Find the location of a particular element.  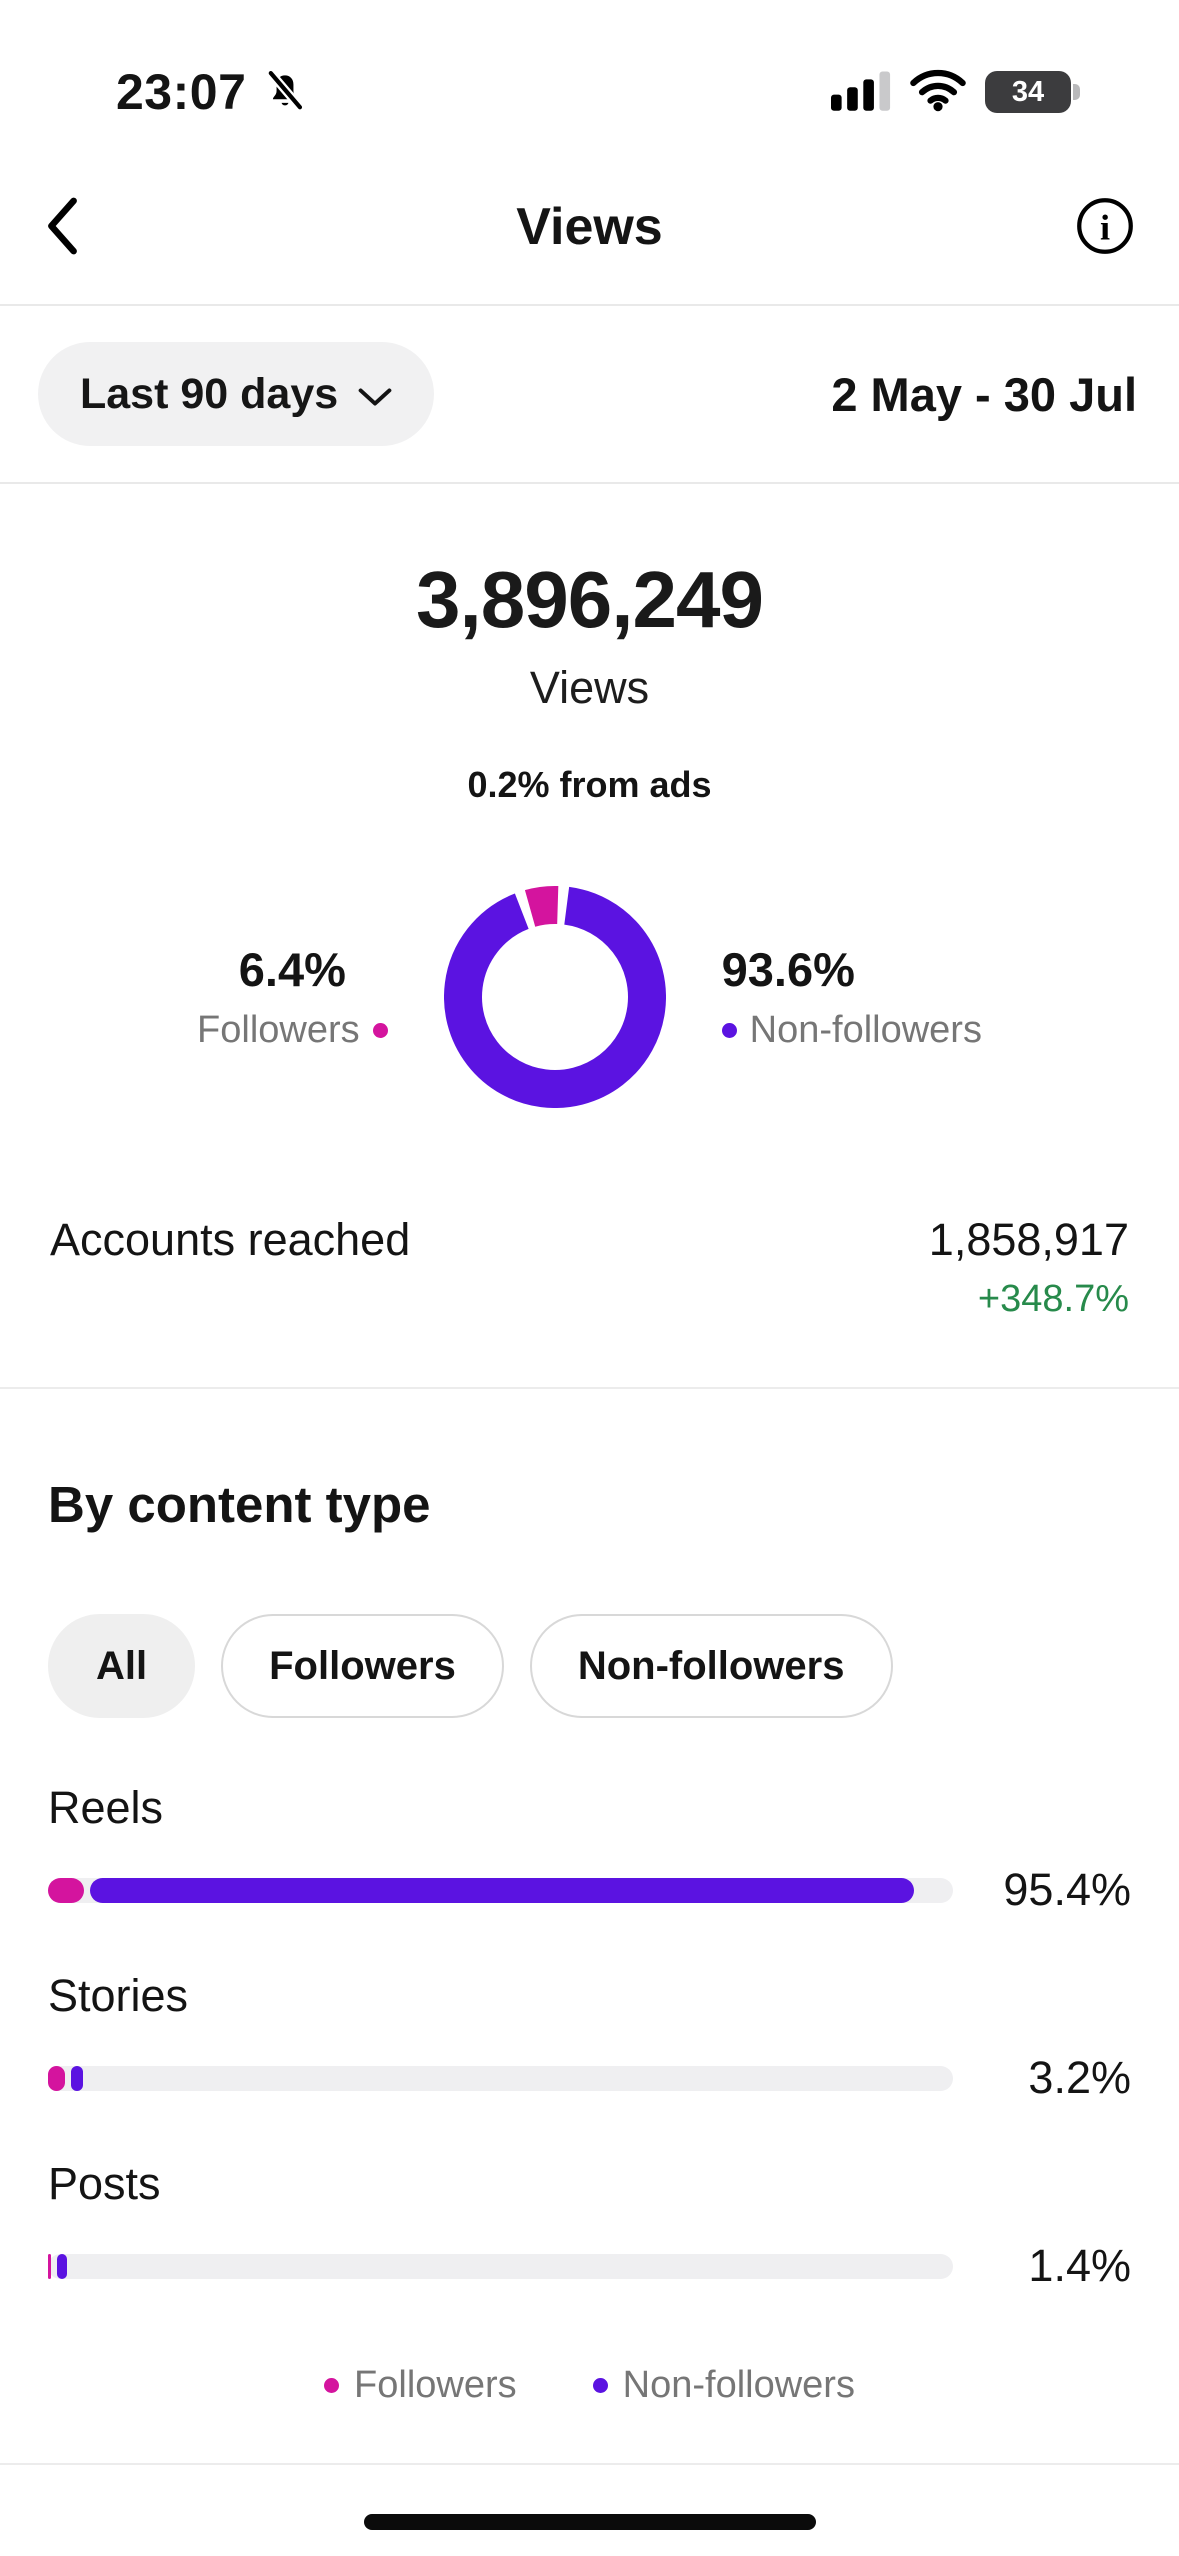

non-followers-label: Non-followers is located at coordinates (851, 1030).